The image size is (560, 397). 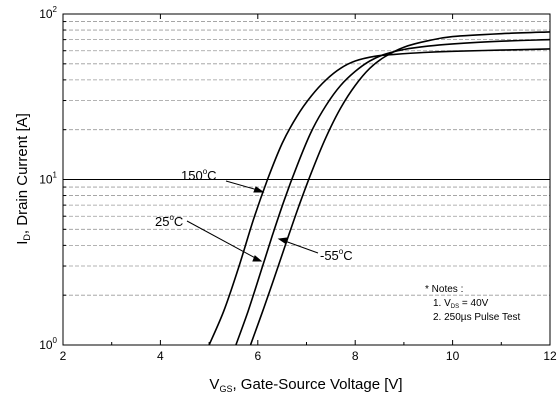 What do you see at coordinates (23, 179) in the screenshot?
I see `y-axis-title: ID, Drain Current [A]` at bounding box center [23, 179].